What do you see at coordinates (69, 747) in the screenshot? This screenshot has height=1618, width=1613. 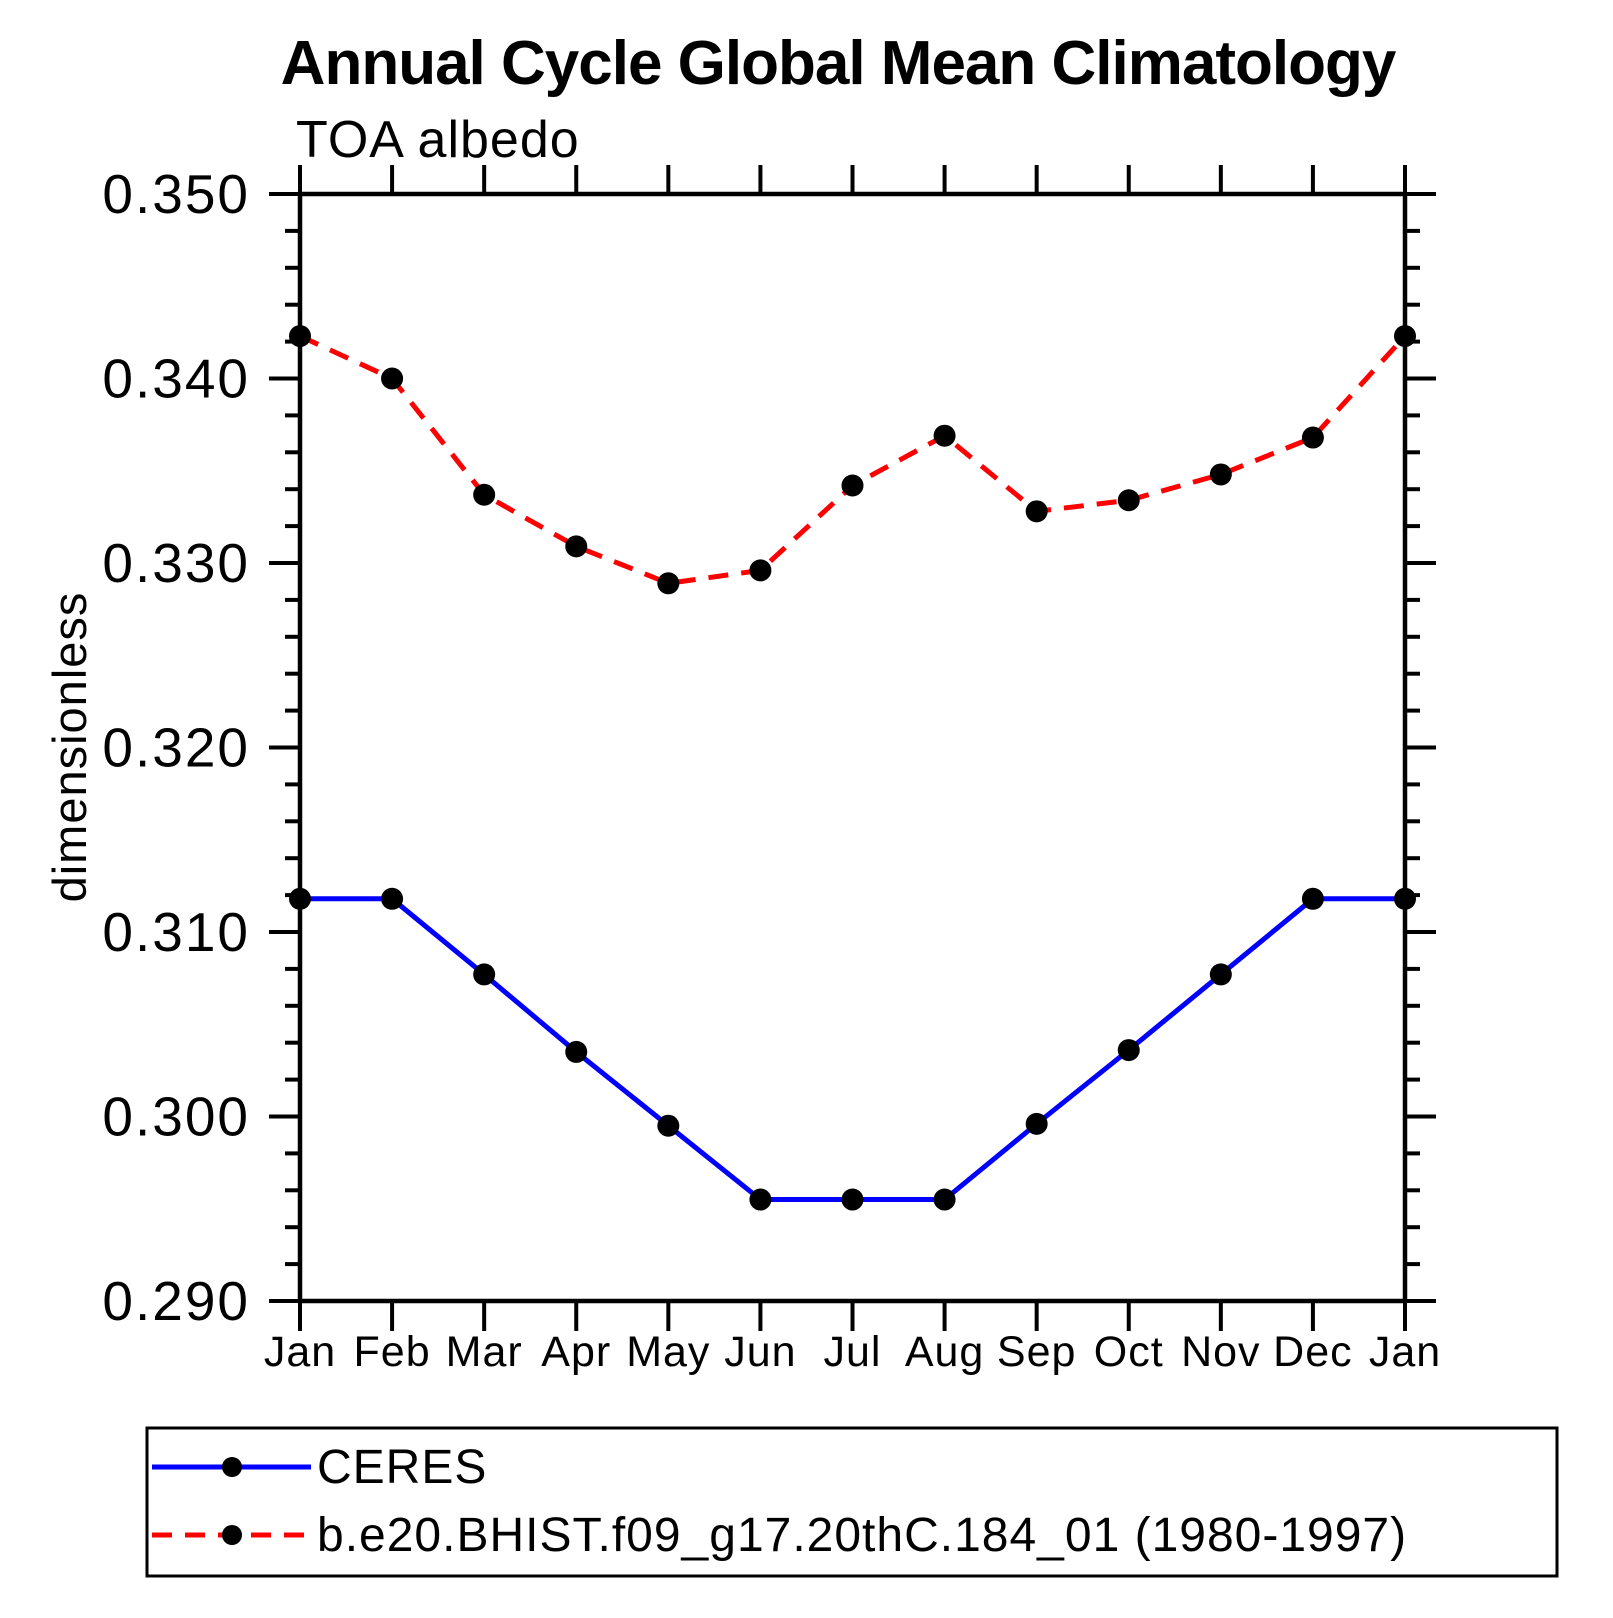 I see `y-axis-label: dimensionless` at bounding box center [69, 747].